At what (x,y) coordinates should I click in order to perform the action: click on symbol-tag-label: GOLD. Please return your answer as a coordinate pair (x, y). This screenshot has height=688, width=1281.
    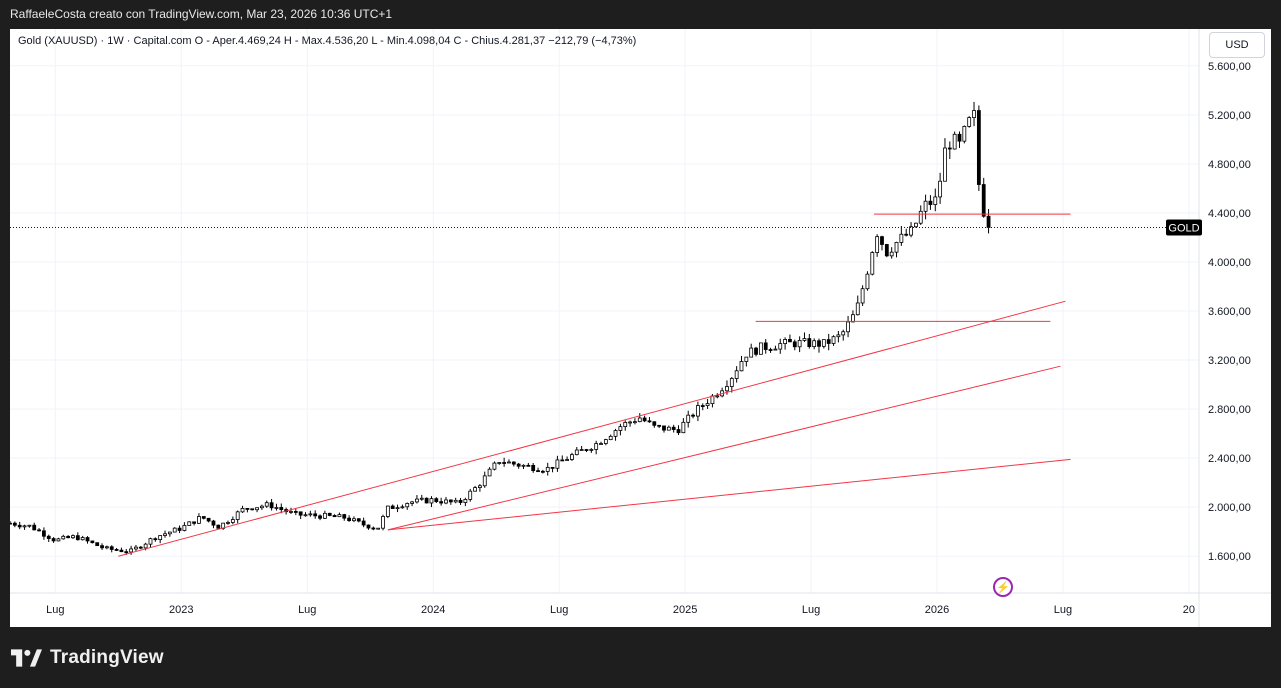
    Looking at the image, I should click on (1183, 228).